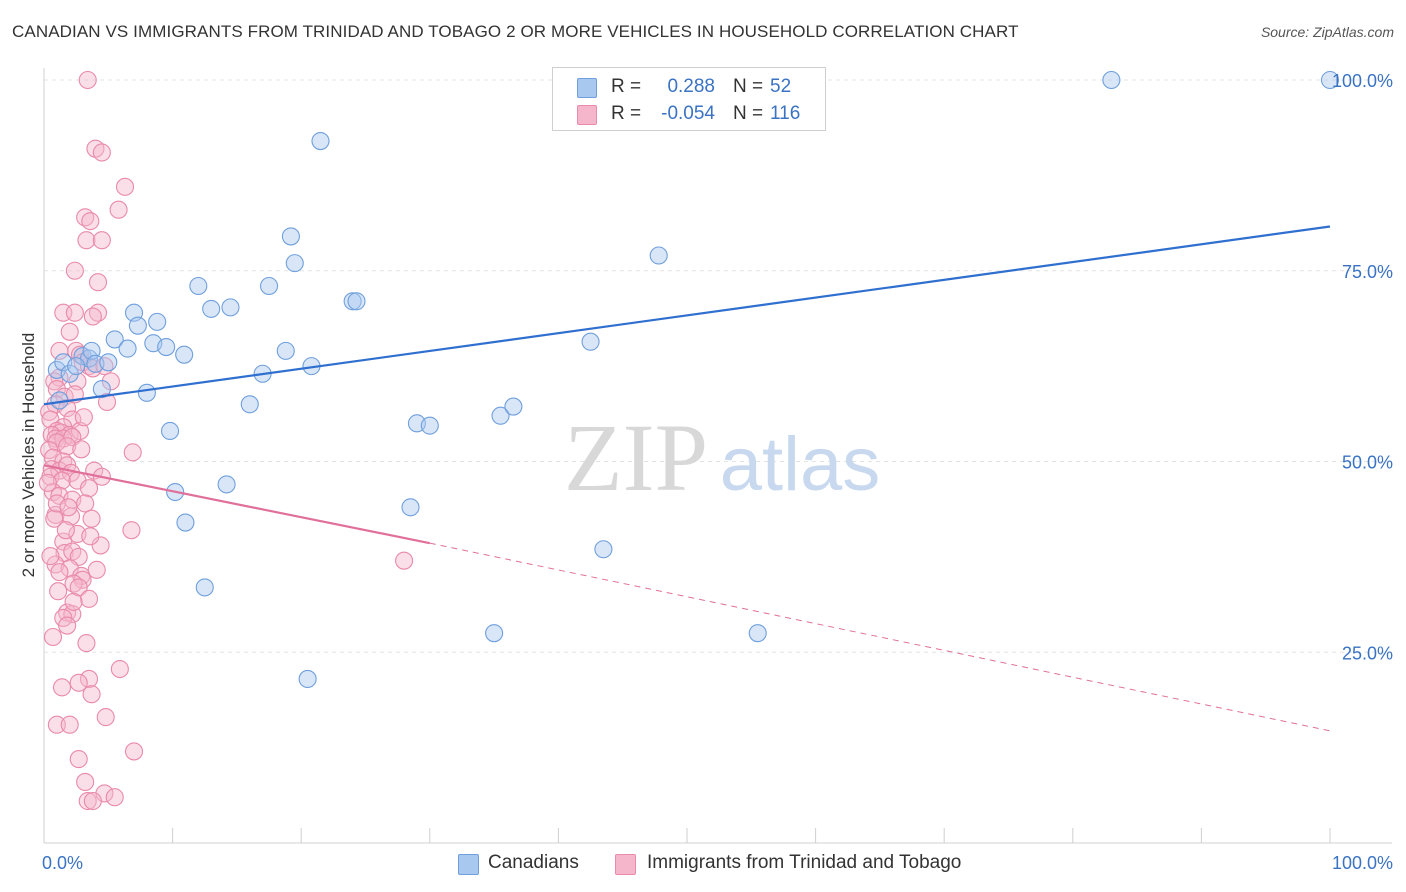 This screenshot has width=1406, height=892. What do you see at coordinates (1362, 863) in the screenshot?
I see `x-tick-label: 100.0%` at bounding box center [1362, 863].